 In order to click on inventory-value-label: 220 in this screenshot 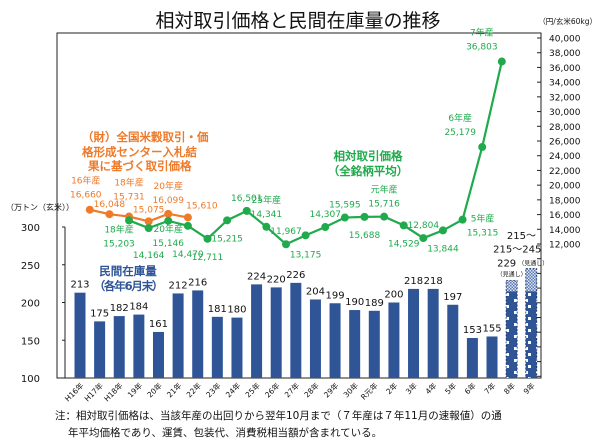, I will do `click(276, 279)`.